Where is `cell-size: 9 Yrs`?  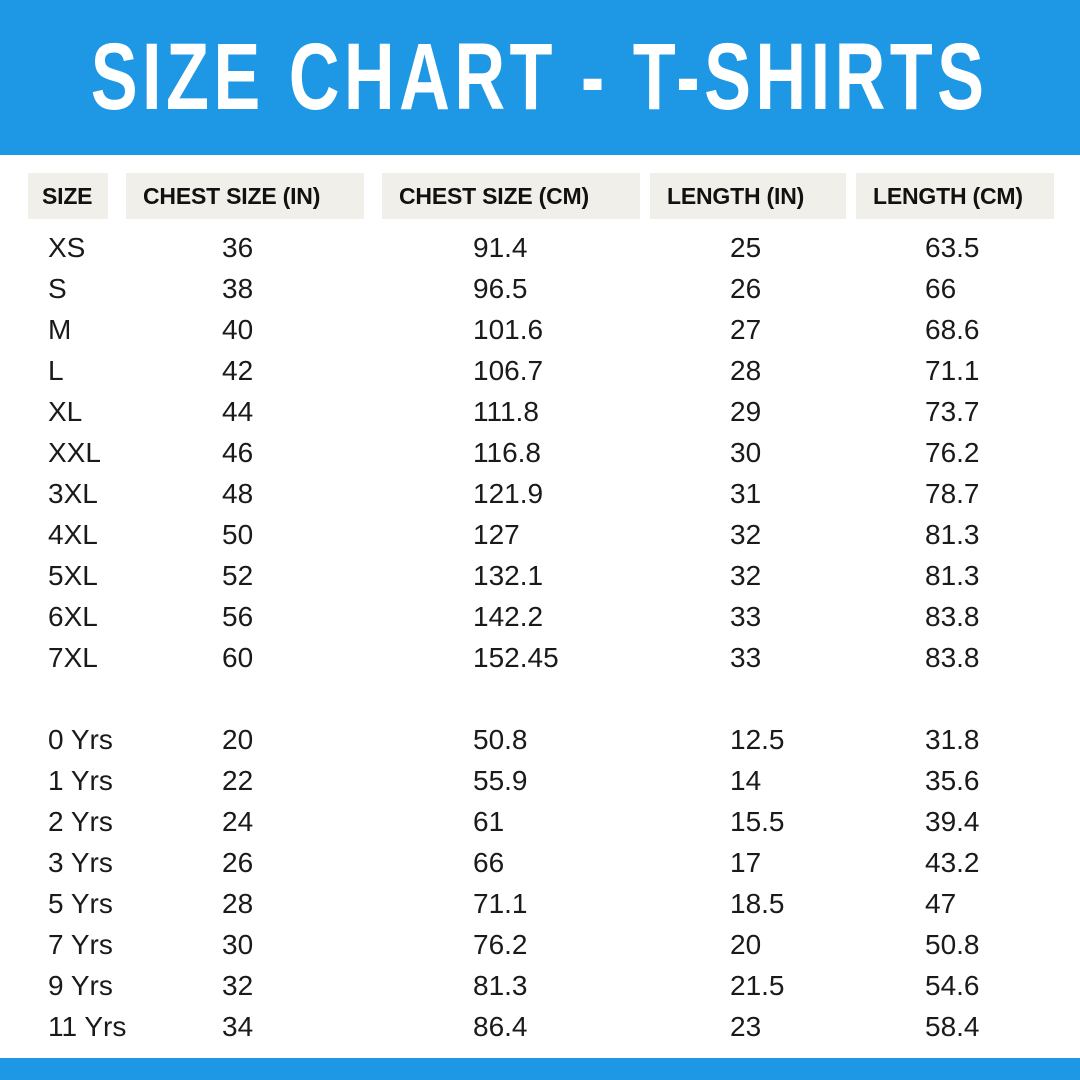
cell-size: 9 Yrs is located at coordinates (80, 985).